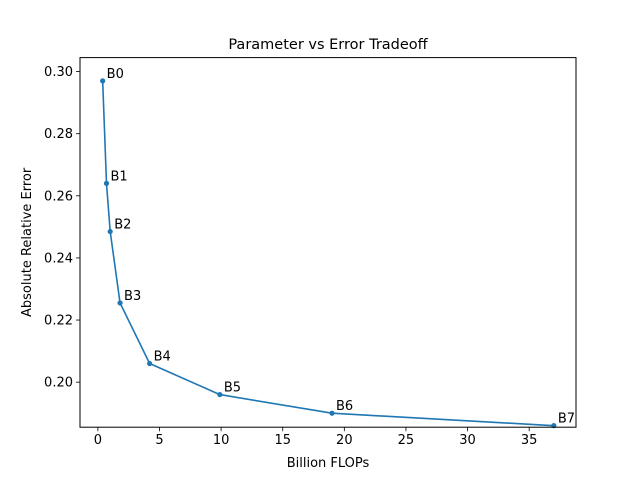 The image size is (640, 480). What do you see at coordinates (159, 440) in the screenshot?
I see `x-tick-label: 5` at bounding box center [159, 440].